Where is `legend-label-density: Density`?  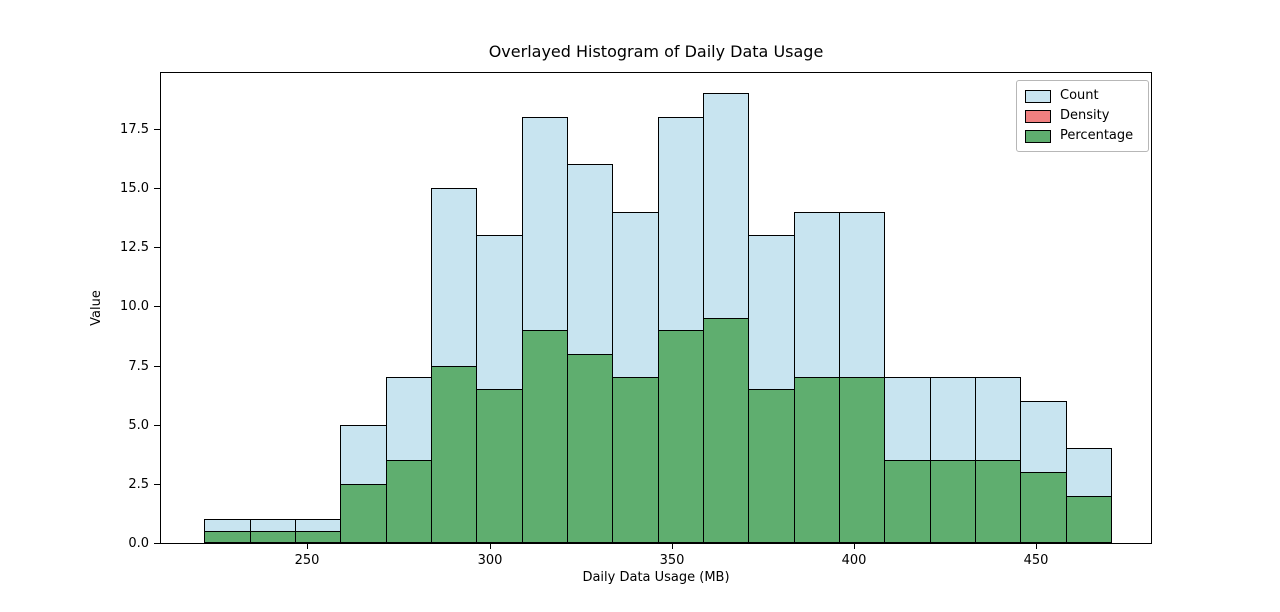 legend-label-density: Density is located at coordinates (1085, 115).